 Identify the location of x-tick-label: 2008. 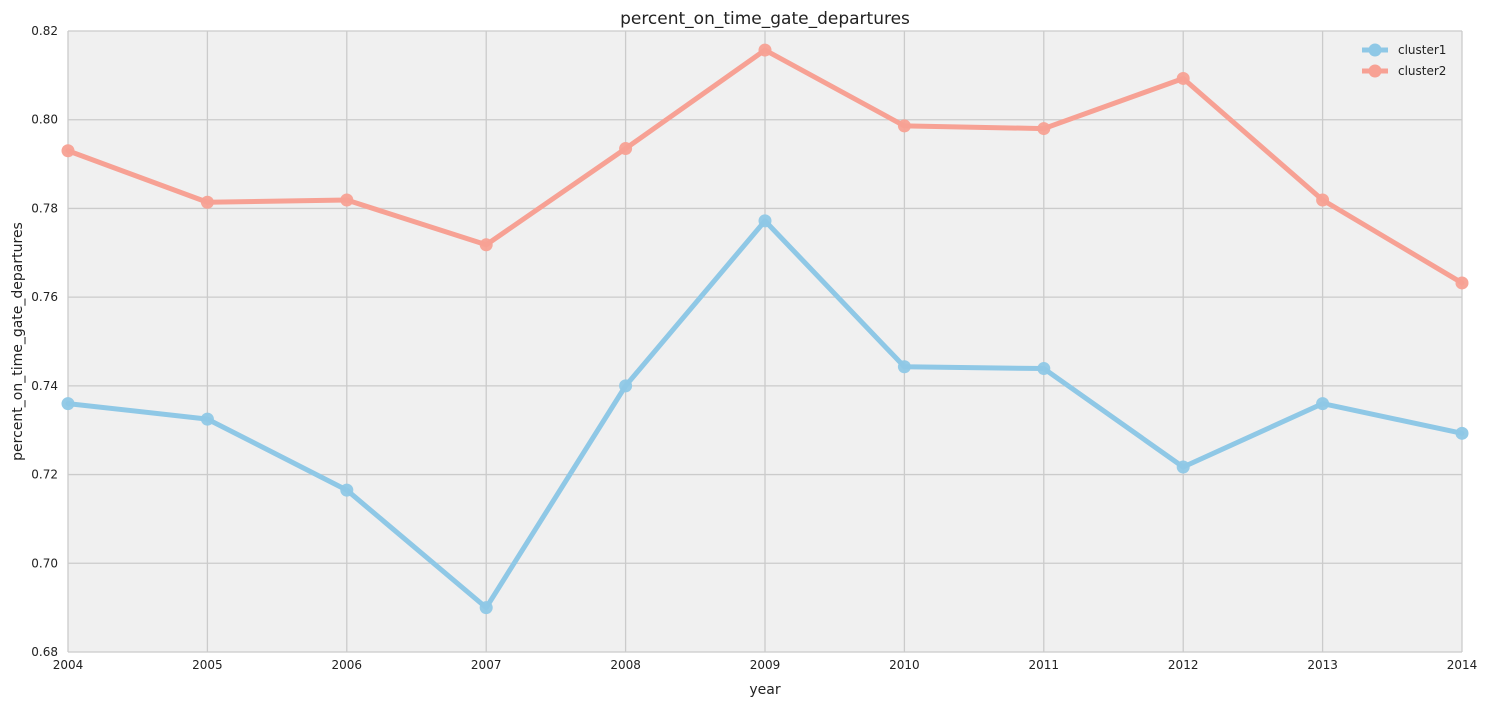
(625, 665).